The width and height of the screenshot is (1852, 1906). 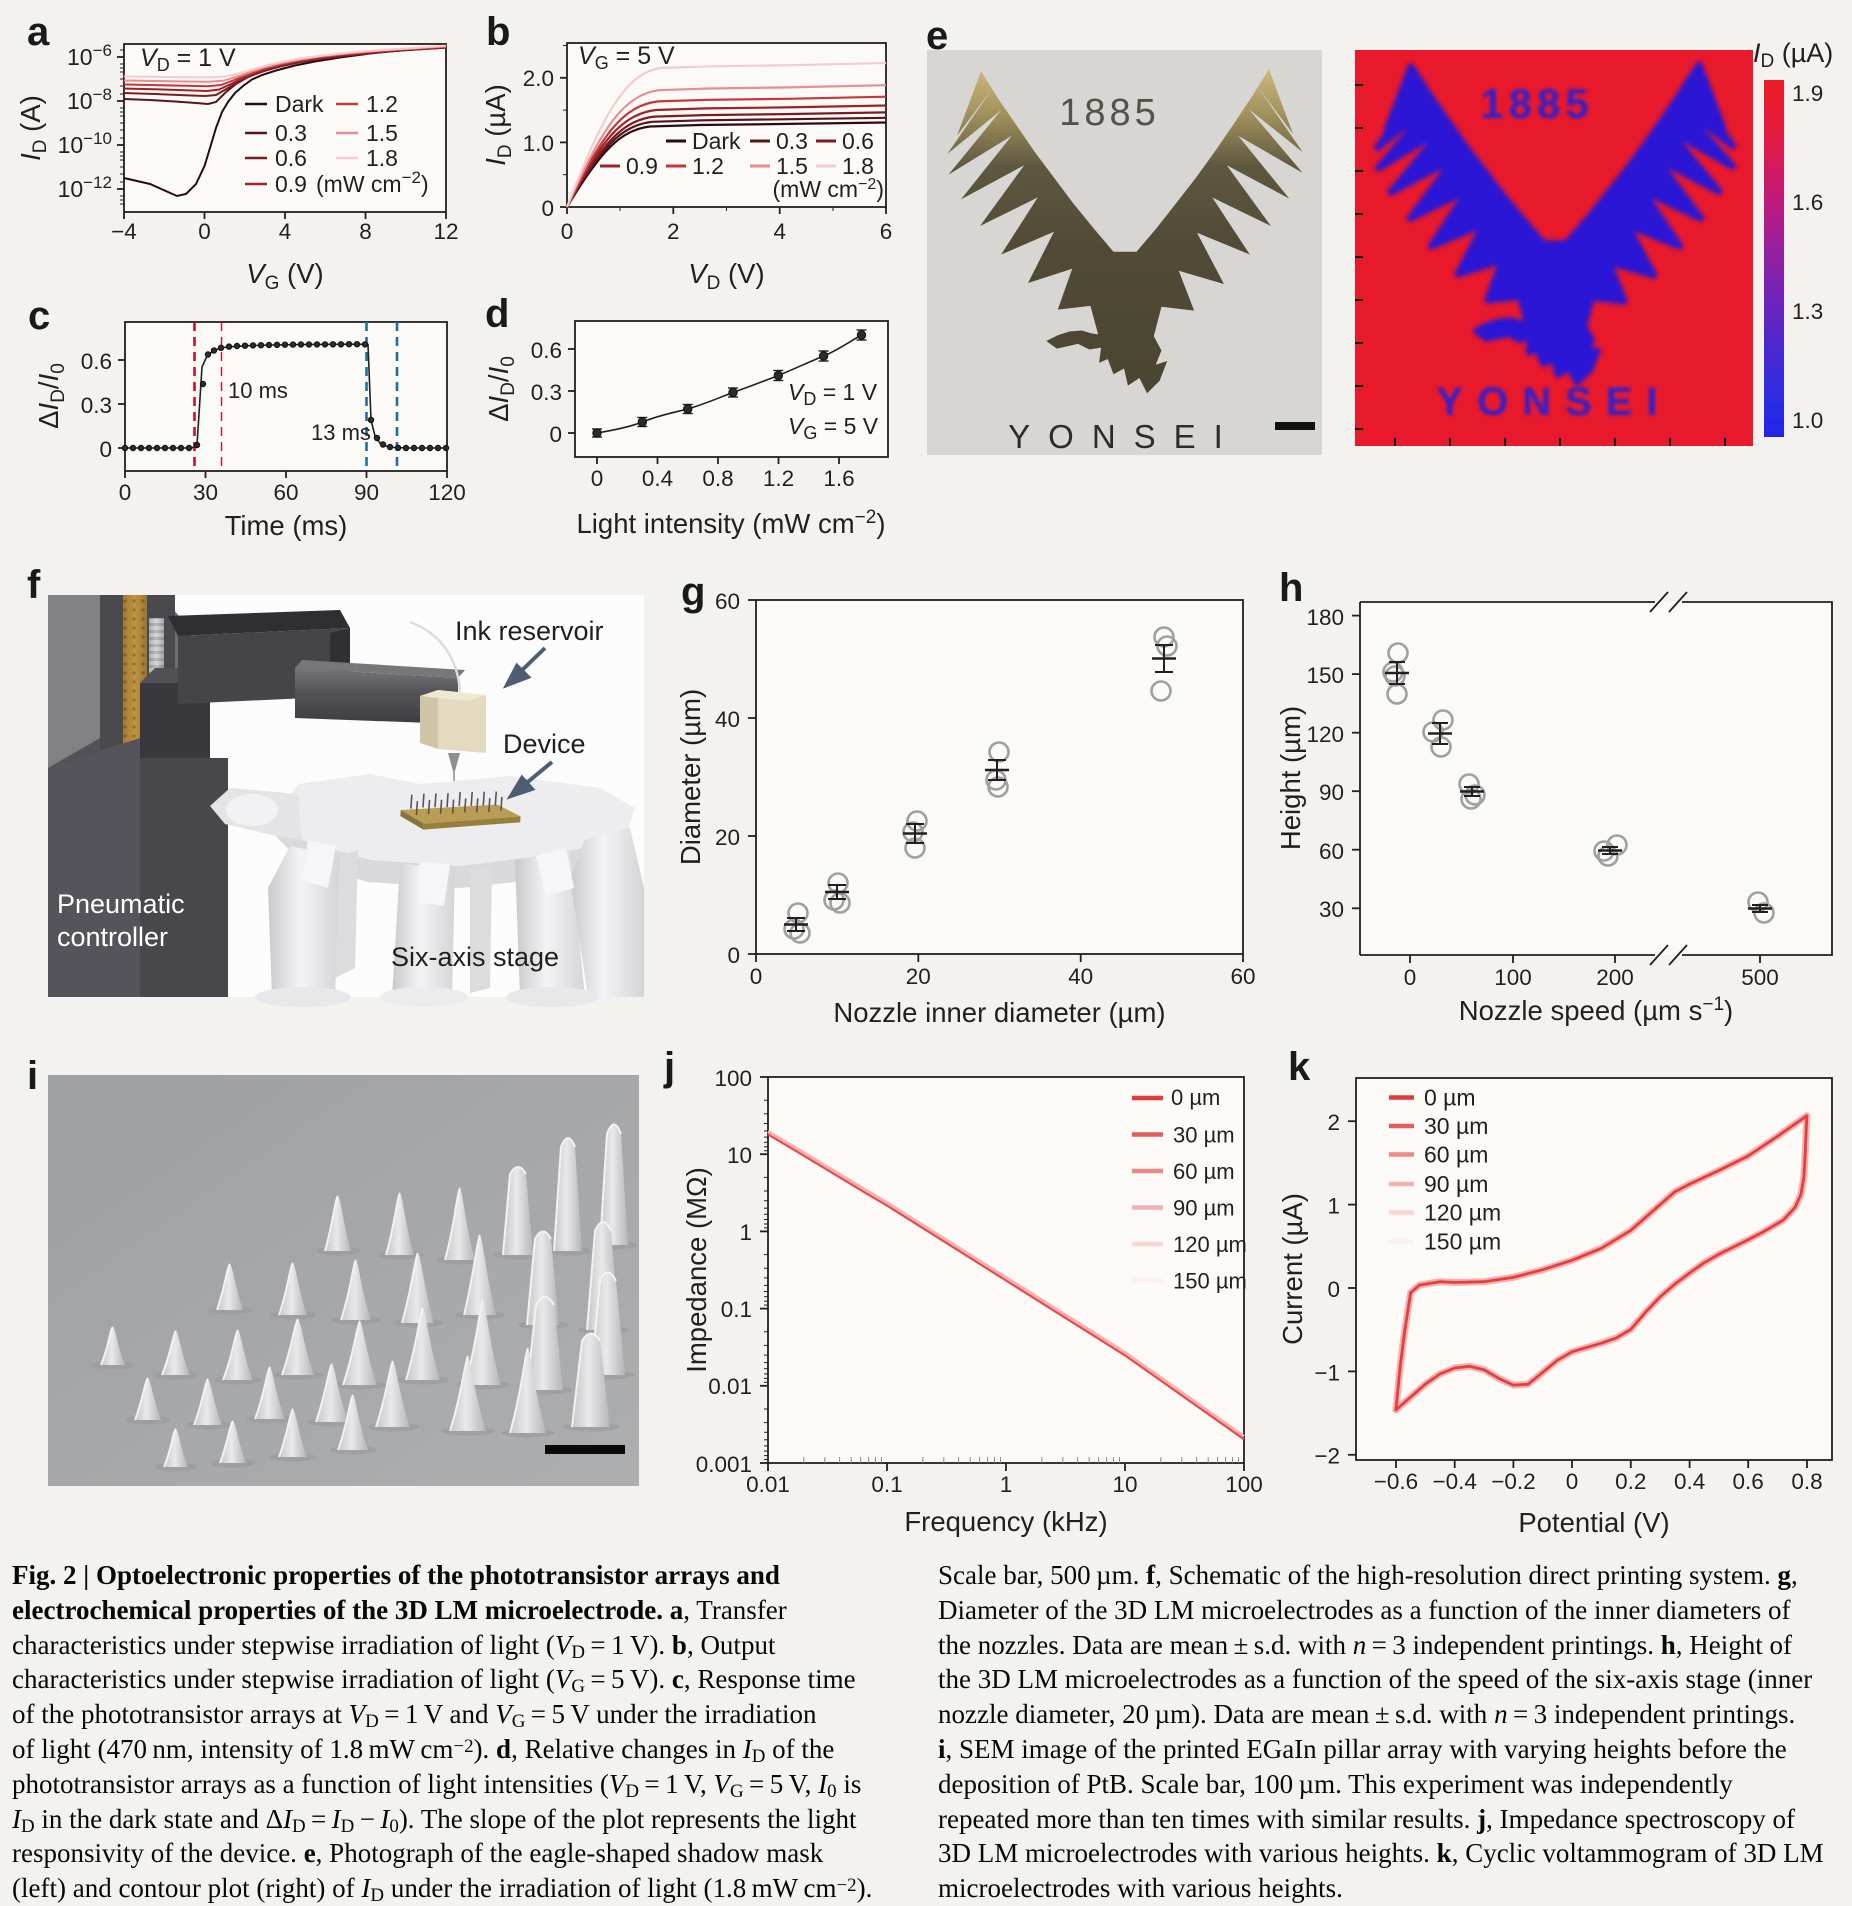 What do you see at coordinates (1630, 1481) in the screenshot?
I see `svg-text: 0.2` at bounding box center [1630, 1481].